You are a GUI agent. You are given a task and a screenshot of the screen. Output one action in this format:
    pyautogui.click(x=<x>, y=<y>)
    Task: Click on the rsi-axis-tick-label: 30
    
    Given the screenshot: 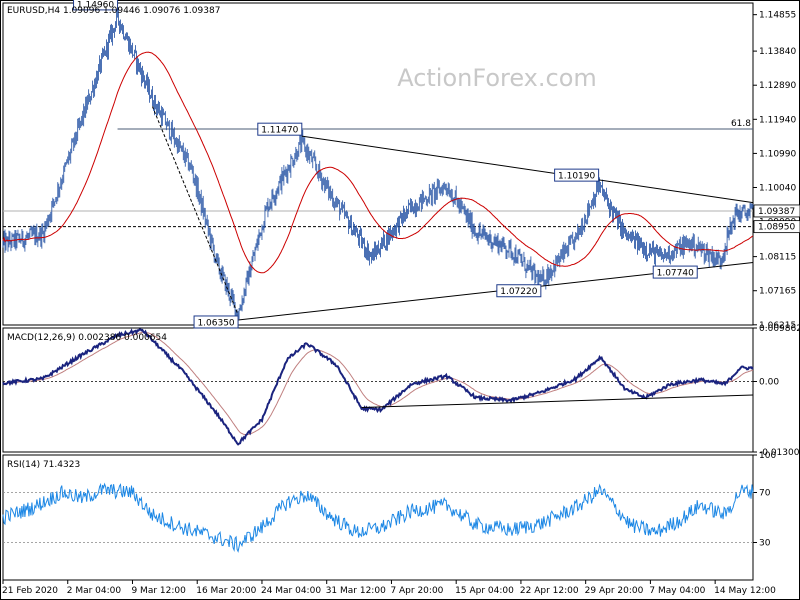 What is the action you would take?
    pyautogui.click(x=765, y=544)
    